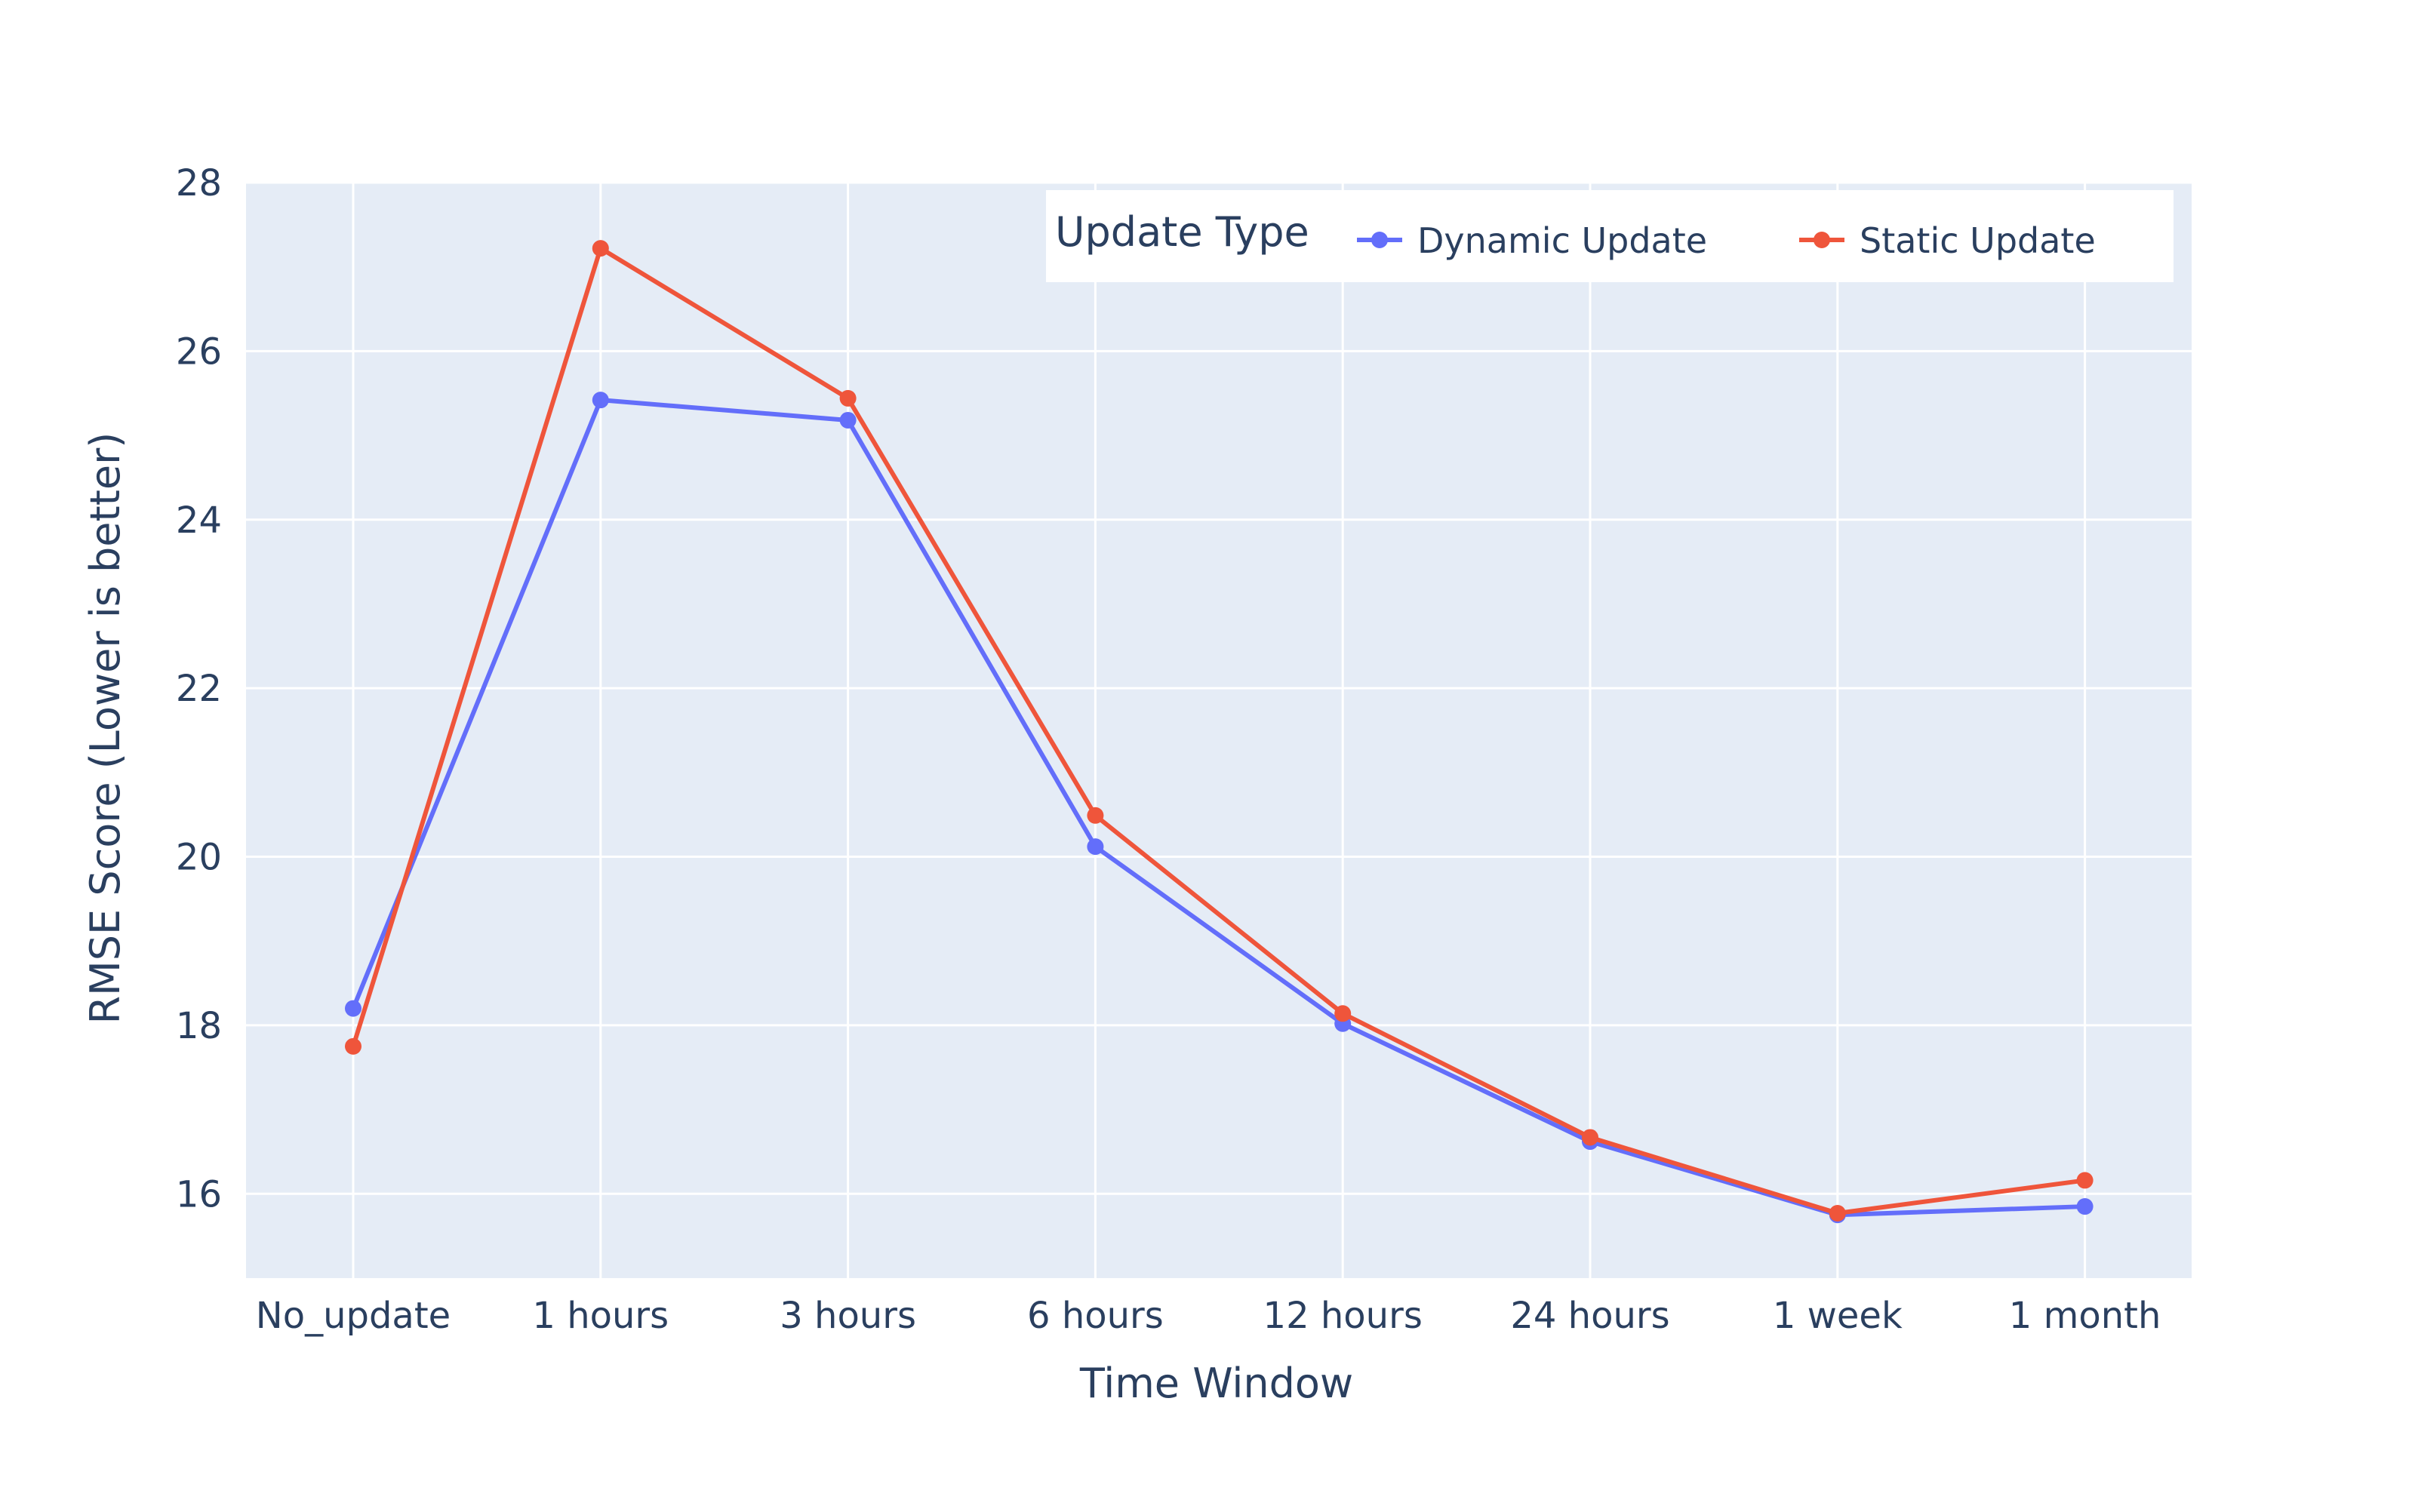 This screenshot has height=1512, width=2415. What do you see at coordinates (199, 183) in the screenshot?
I see `y-tick-label: 28` at bounding box center [199, 183].